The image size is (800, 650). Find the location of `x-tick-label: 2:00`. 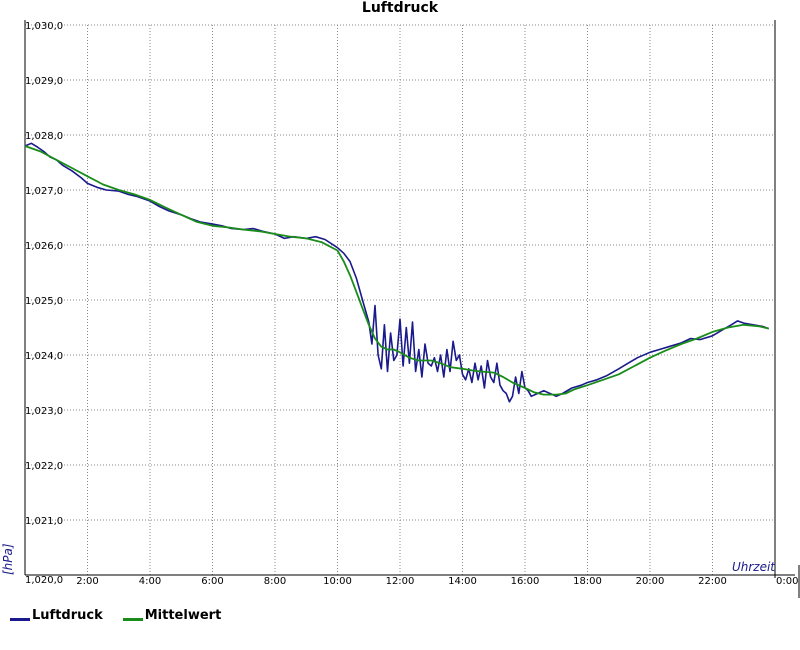

x-tick-label: 2:00 is located at coordinates (87, 581).